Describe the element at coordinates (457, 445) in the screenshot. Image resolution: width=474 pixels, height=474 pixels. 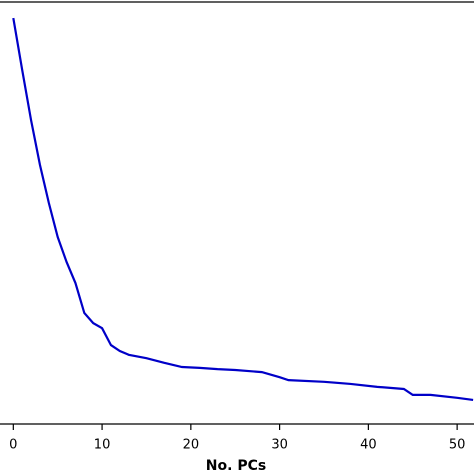
I see `x-tick-label: 50` at that location.